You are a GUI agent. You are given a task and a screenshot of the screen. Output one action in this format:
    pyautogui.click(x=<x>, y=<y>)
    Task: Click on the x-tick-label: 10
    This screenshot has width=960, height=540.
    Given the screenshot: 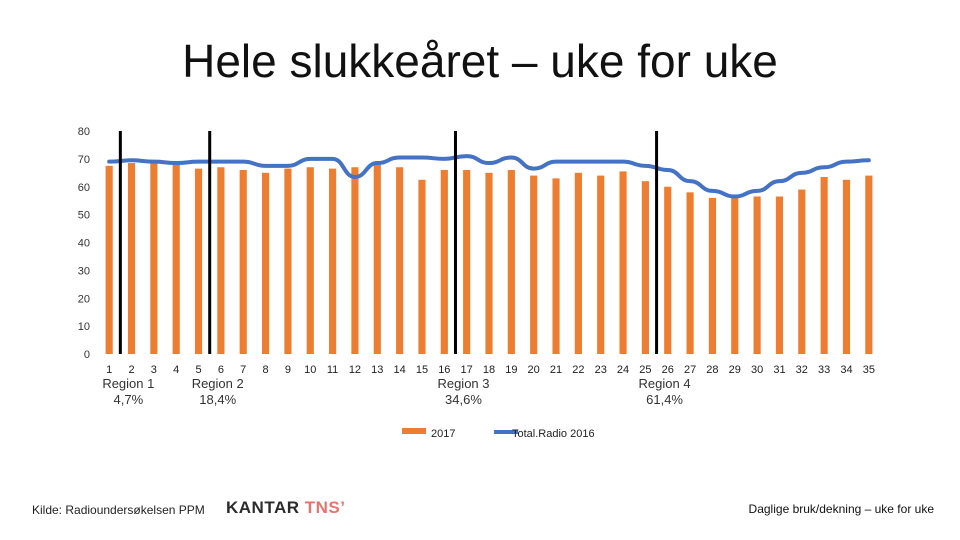 What is the action you would take?
    pyautogui.click(x=310, y=370)
    